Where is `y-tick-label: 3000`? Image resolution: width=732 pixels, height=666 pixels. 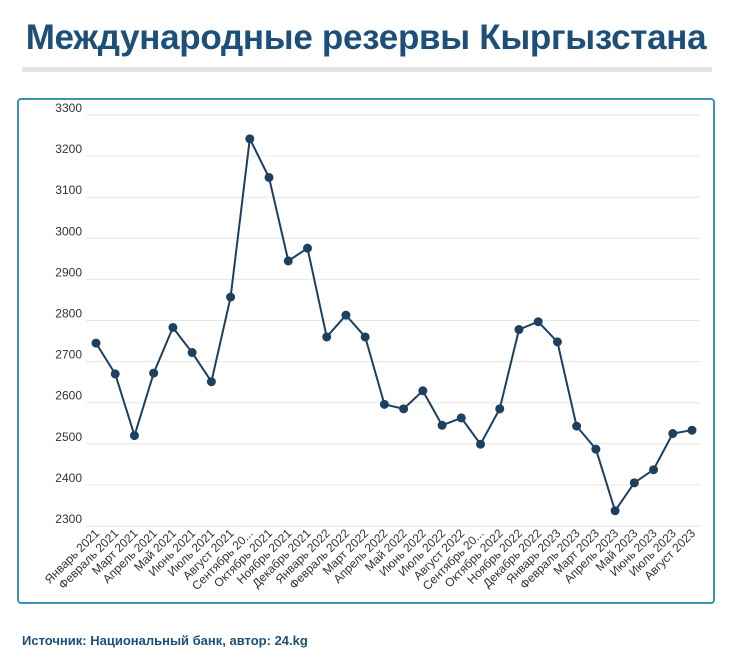 y-tick-label: 3000 is located at coordinates (68, 231).